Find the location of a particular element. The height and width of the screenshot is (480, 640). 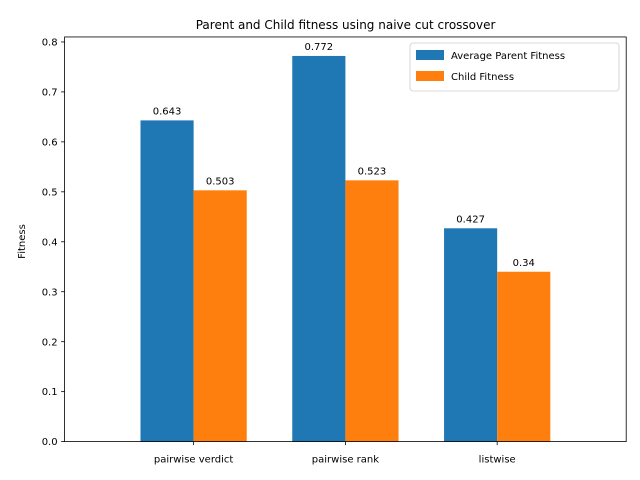

bar-value-label: 0.643 is located at coordinates (167, 111).